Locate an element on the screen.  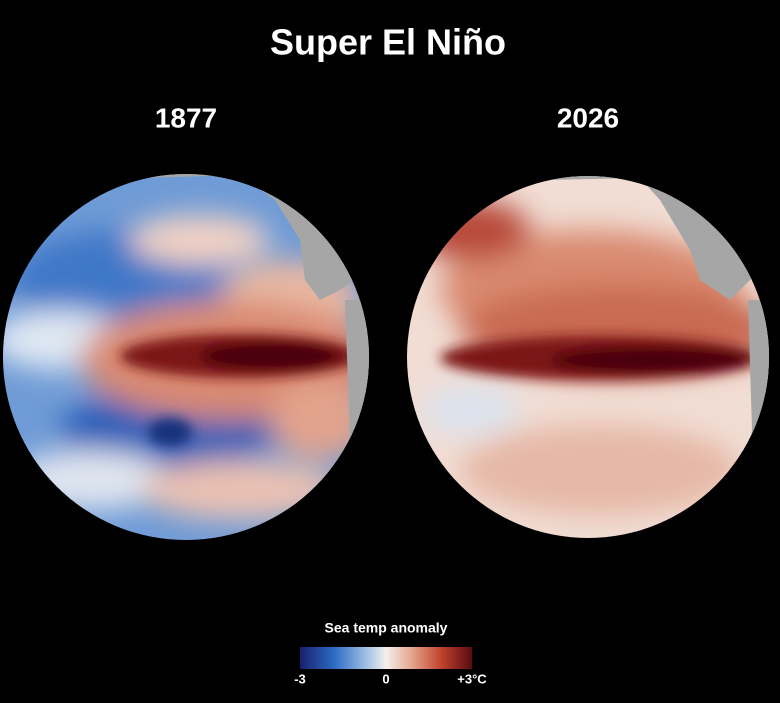
legend-ticks: -3 0 +3°C is located at coordinates (390, 678).